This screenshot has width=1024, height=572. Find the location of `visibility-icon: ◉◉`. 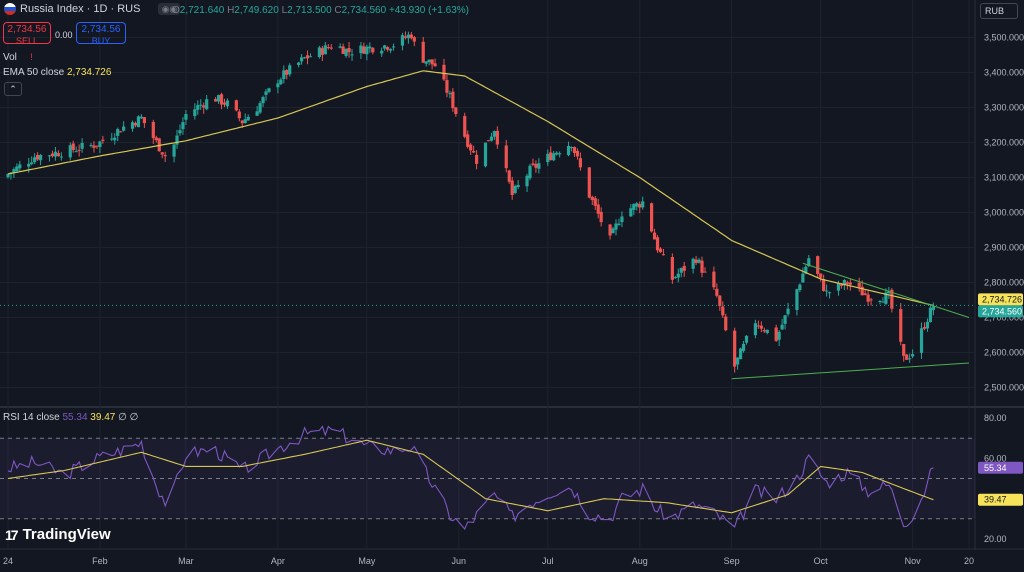

visibility-icon: ◉◉ is located at coordinates (169, 9).